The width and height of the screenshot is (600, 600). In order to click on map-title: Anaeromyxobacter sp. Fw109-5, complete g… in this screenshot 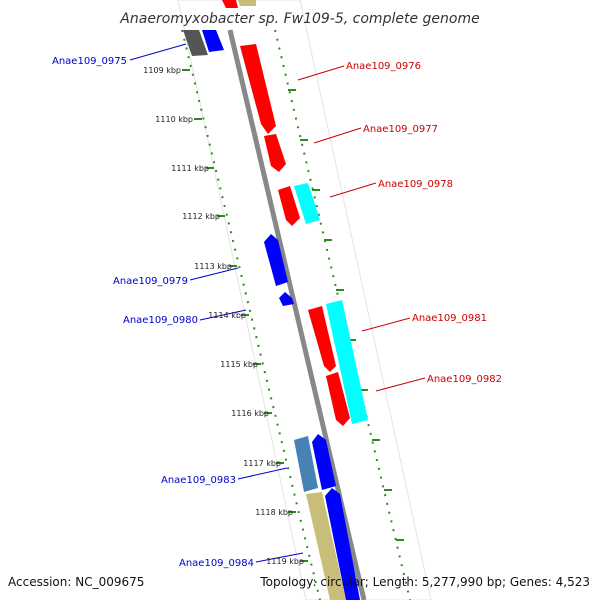, I will do `click(299, 19)`.